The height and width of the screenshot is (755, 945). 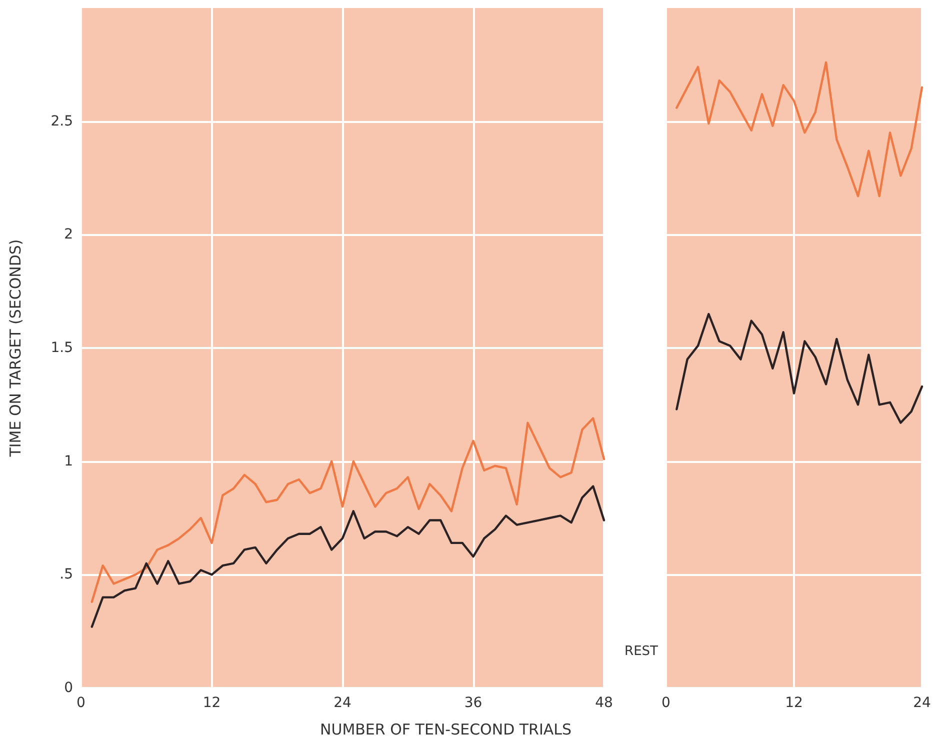 I want to click on y-tick-label: .5, so click(x=66, y=574).